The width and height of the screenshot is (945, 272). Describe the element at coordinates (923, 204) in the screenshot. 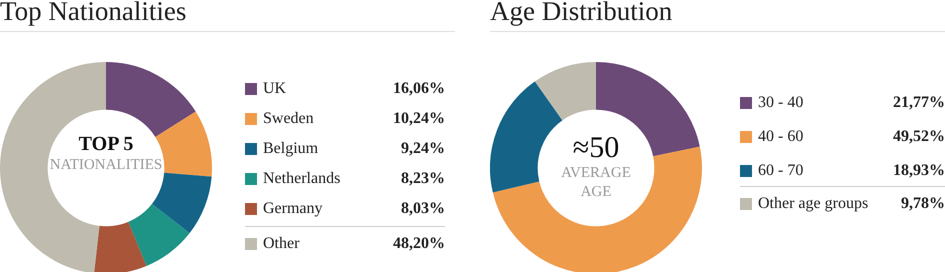

I see `data-label: 9,78%` at that location.